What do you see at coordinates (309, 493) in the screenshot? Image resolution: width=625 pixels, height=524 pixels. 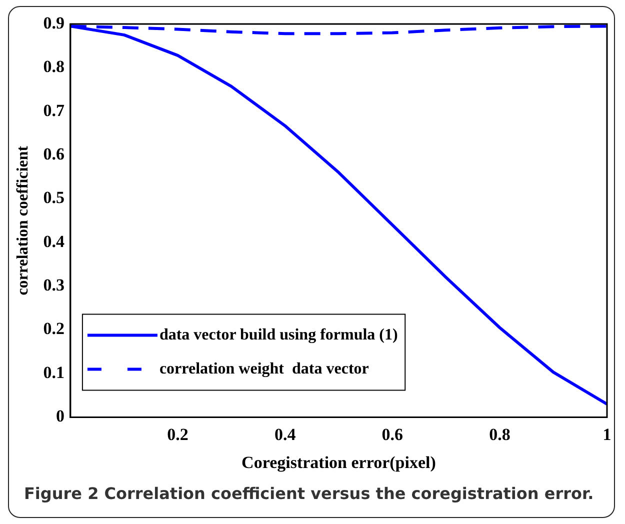 I see `caption: Figure 2 Correlation coefficient versus the coregistration error.` at bounding box center [309, 493].